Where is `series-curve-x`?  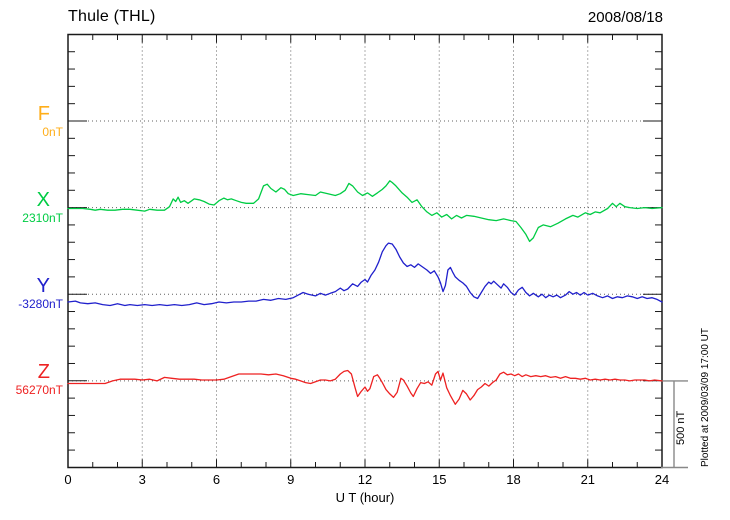 series-curve-x is located at coordinates (365, 211).